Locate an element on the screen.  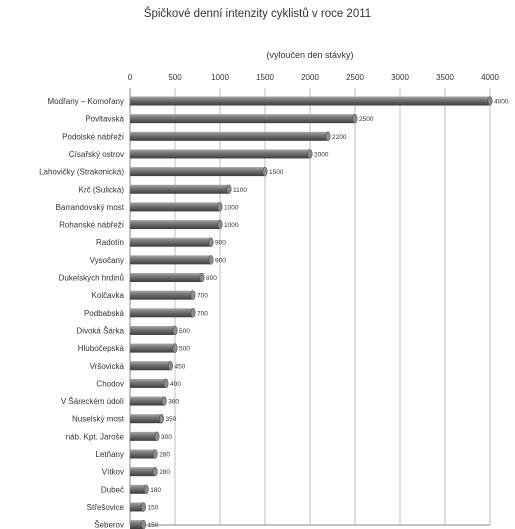
category-label: Vítkov is located at coordinates (113, 472).